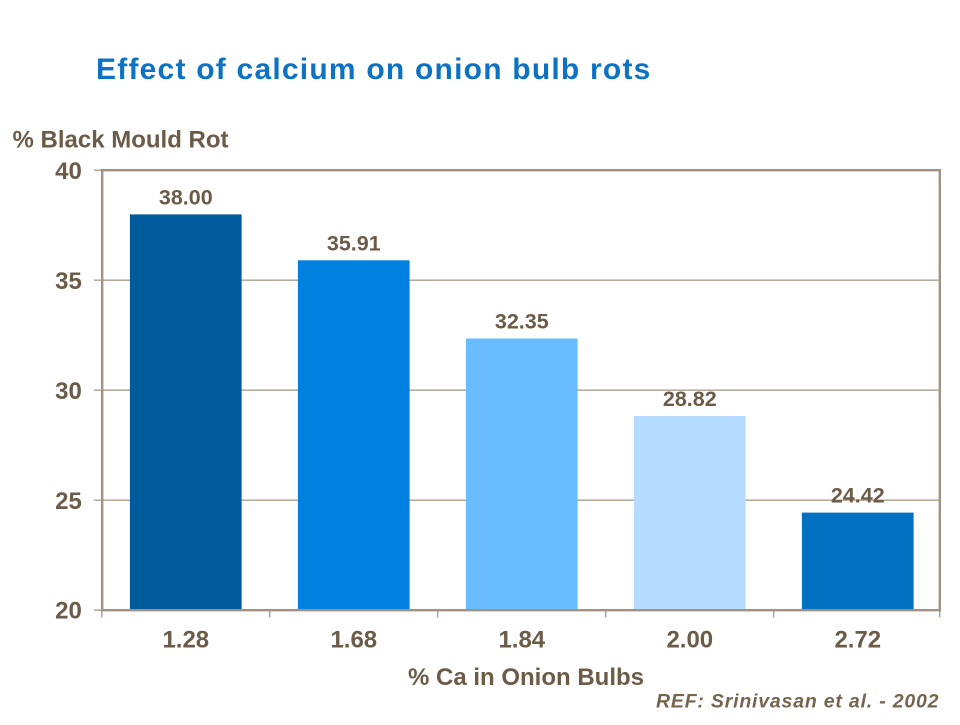 The height and width of the screenshot is (725, 960). What do you see at coordinates (354, 243) in the screenshot?
I see `svg-text: 35.91` at bounding box center [354, 243].